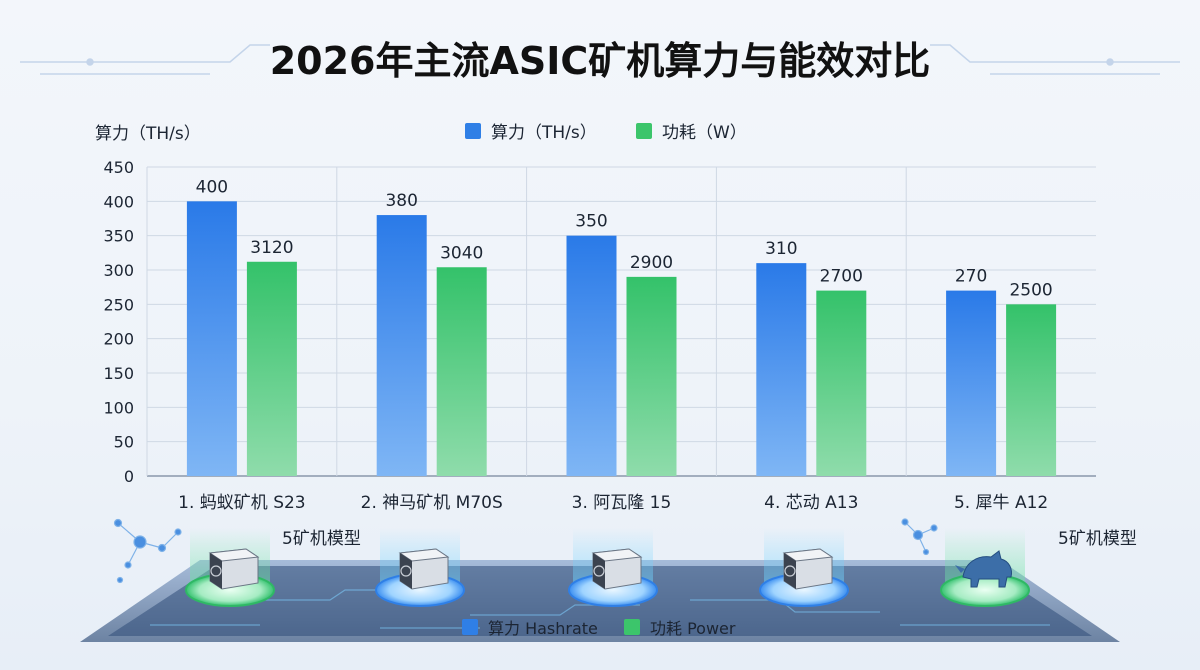  Describe the element at coordinates (118, 236) in the screenshot. I see `y-tick-label: 350` at that location.